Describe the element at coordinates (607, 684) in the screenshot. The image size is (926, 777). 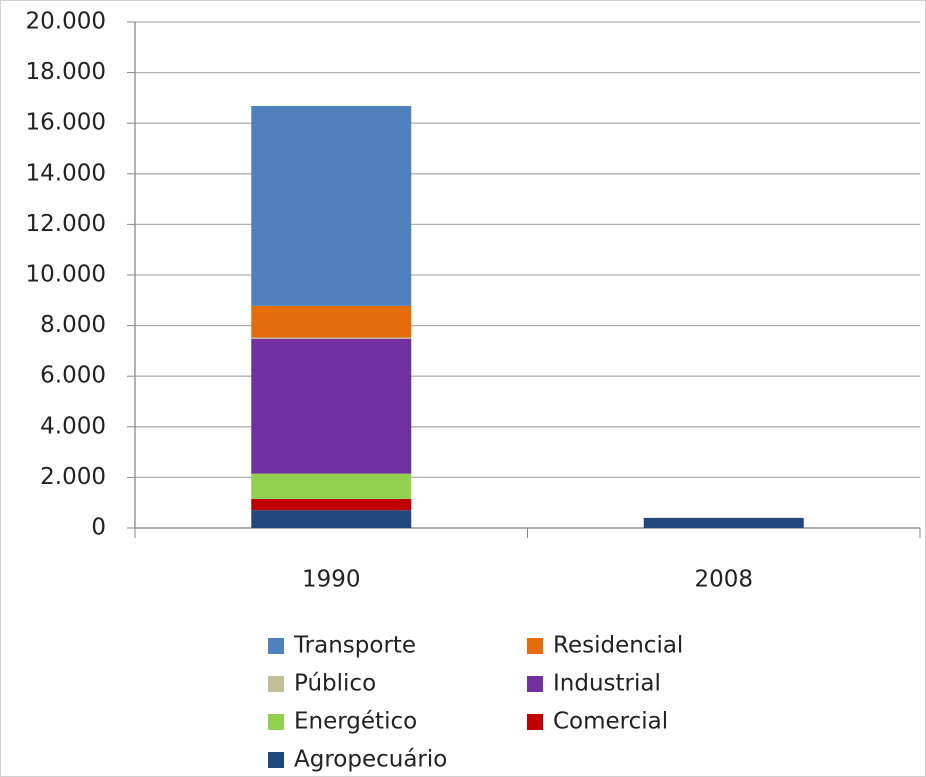
I see `legend-label: Industrial` at that location.